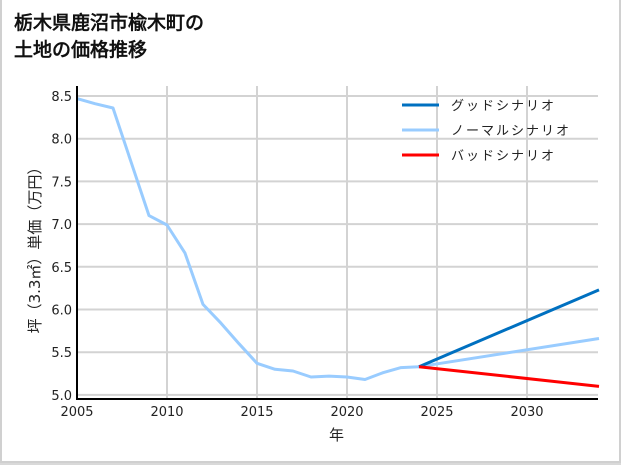  Describe the element at coordinates (61, 97) in the screenshot. I see `y-tick-label: 8.5` at that location.